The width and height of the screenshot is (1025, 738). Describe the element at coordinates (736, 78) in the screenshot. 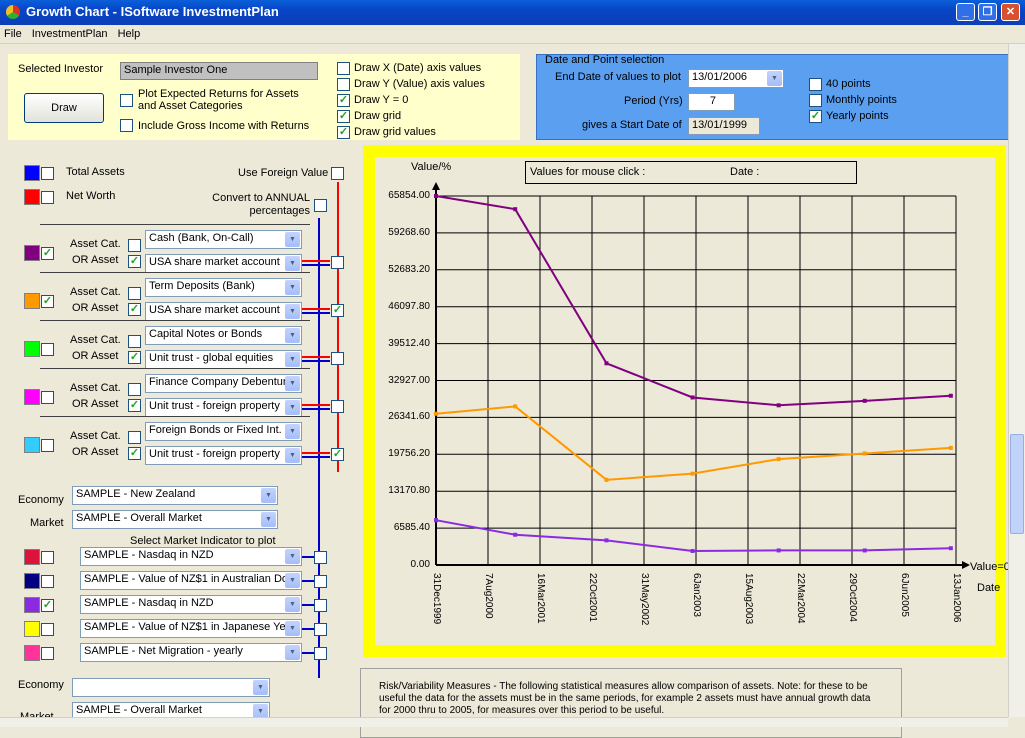

I see `end-date-select: 13/01/2006 ▼` at that location.